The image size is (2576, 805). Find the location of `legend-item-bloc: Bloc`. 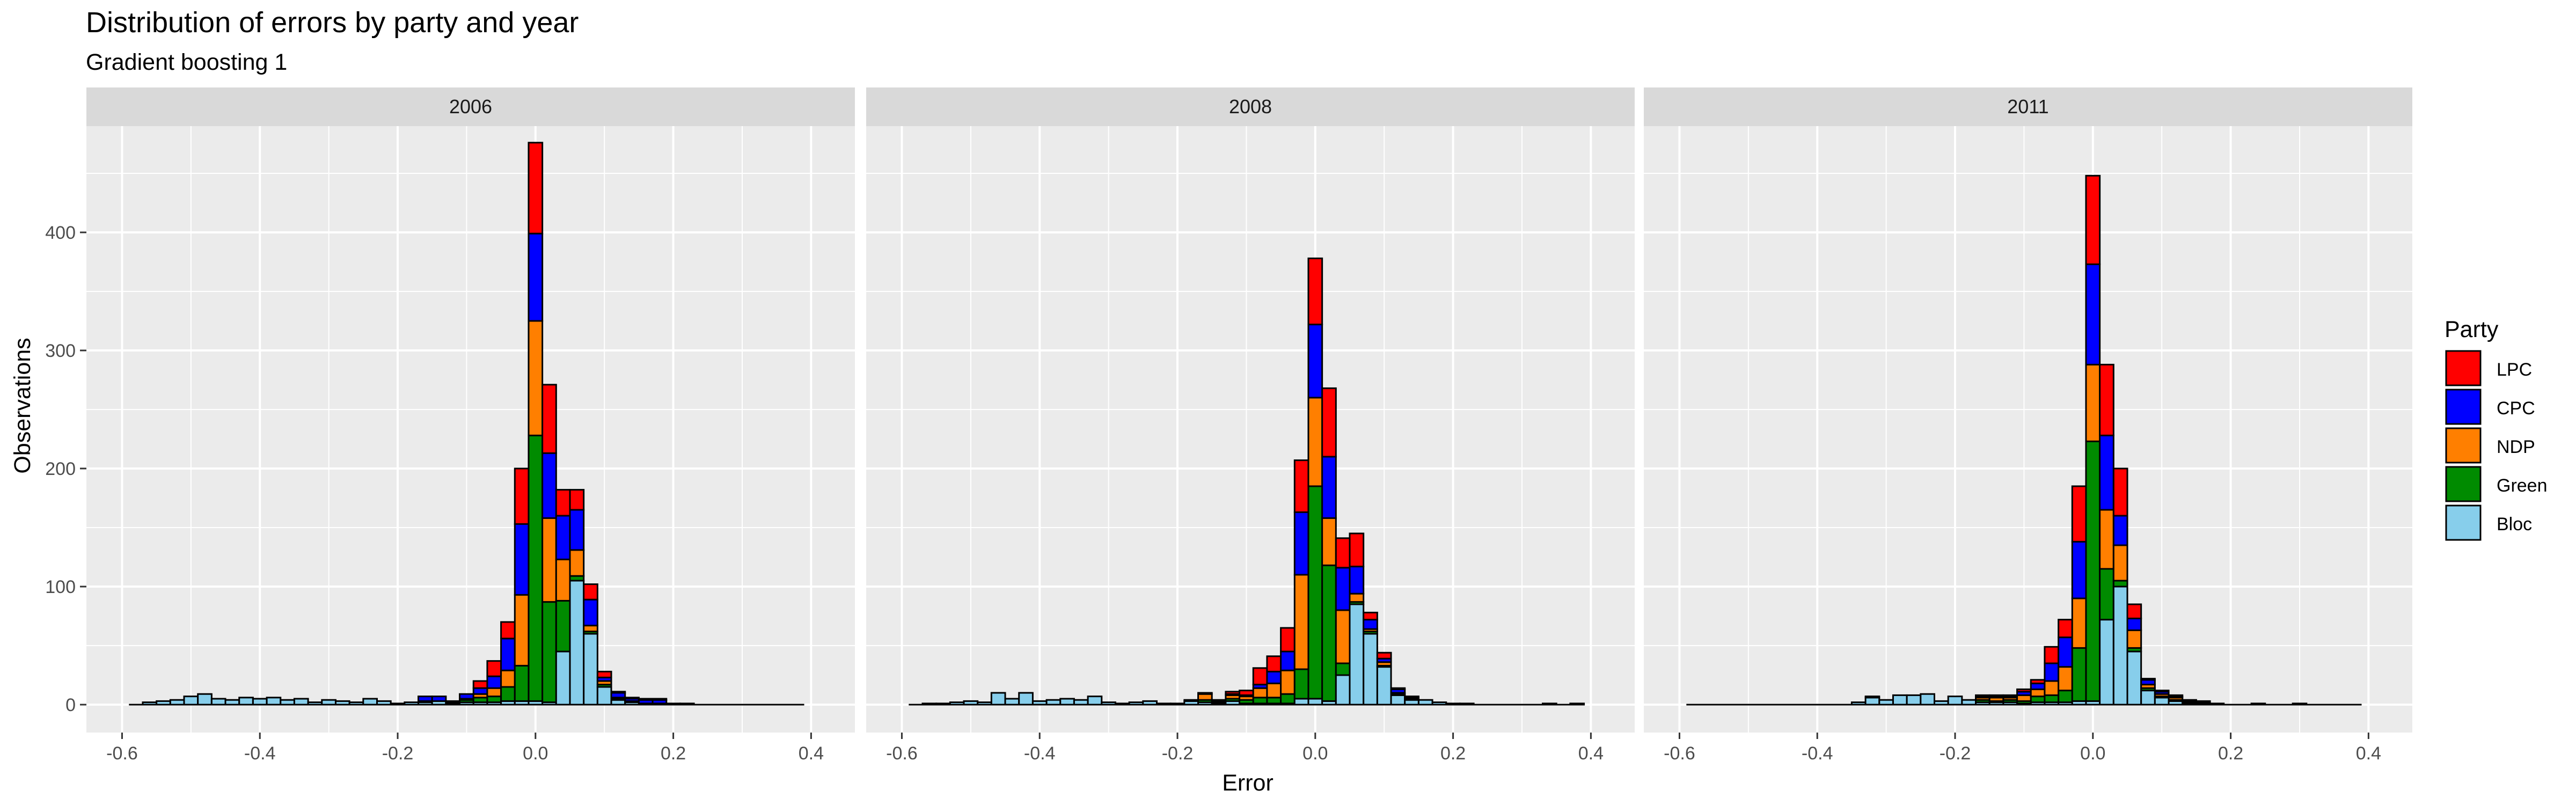

legend-item-bloc: Bloc is located at coordinates (2488, 522).